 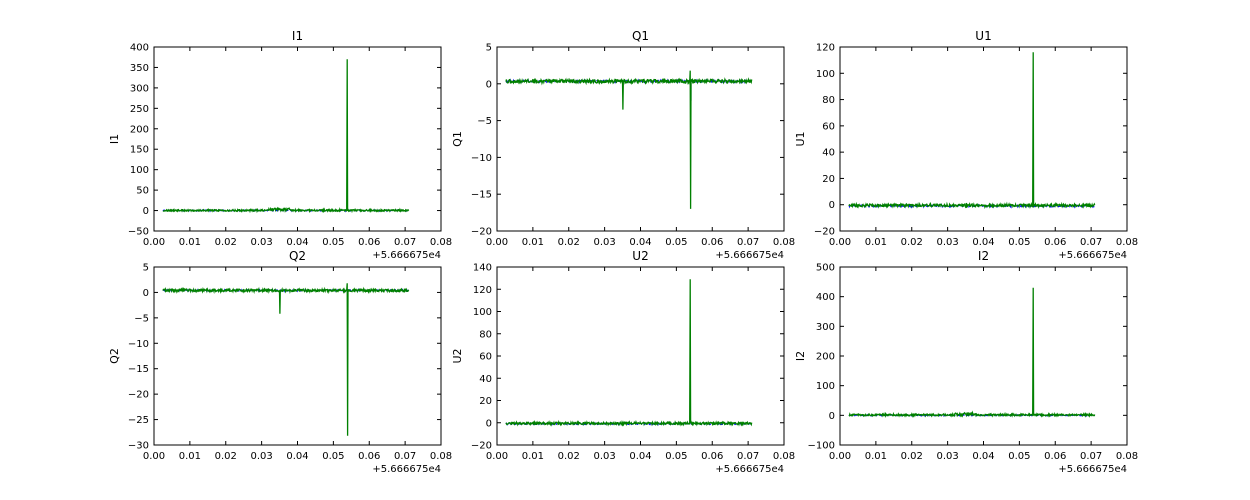 What do you see at coordinates (146, 268) in the screenshot?
I see `y-tick-label: 5` at bounding box center [146, 268].